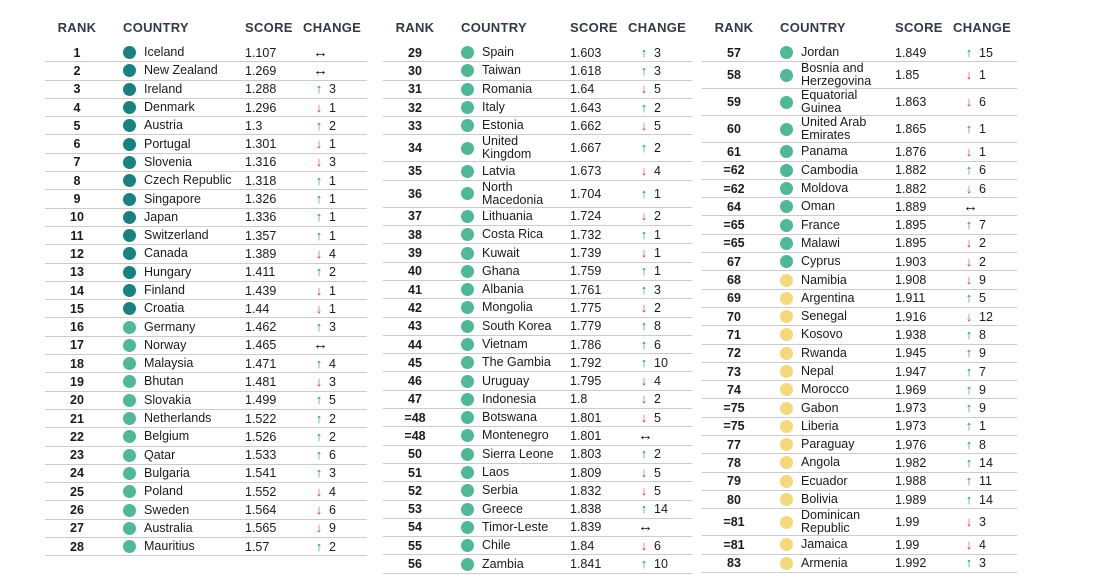 The image size is (1095, 587). Describe the element at coordinates (261, 491) in the screenshot. I see `score-cell: 1.552` at that location.